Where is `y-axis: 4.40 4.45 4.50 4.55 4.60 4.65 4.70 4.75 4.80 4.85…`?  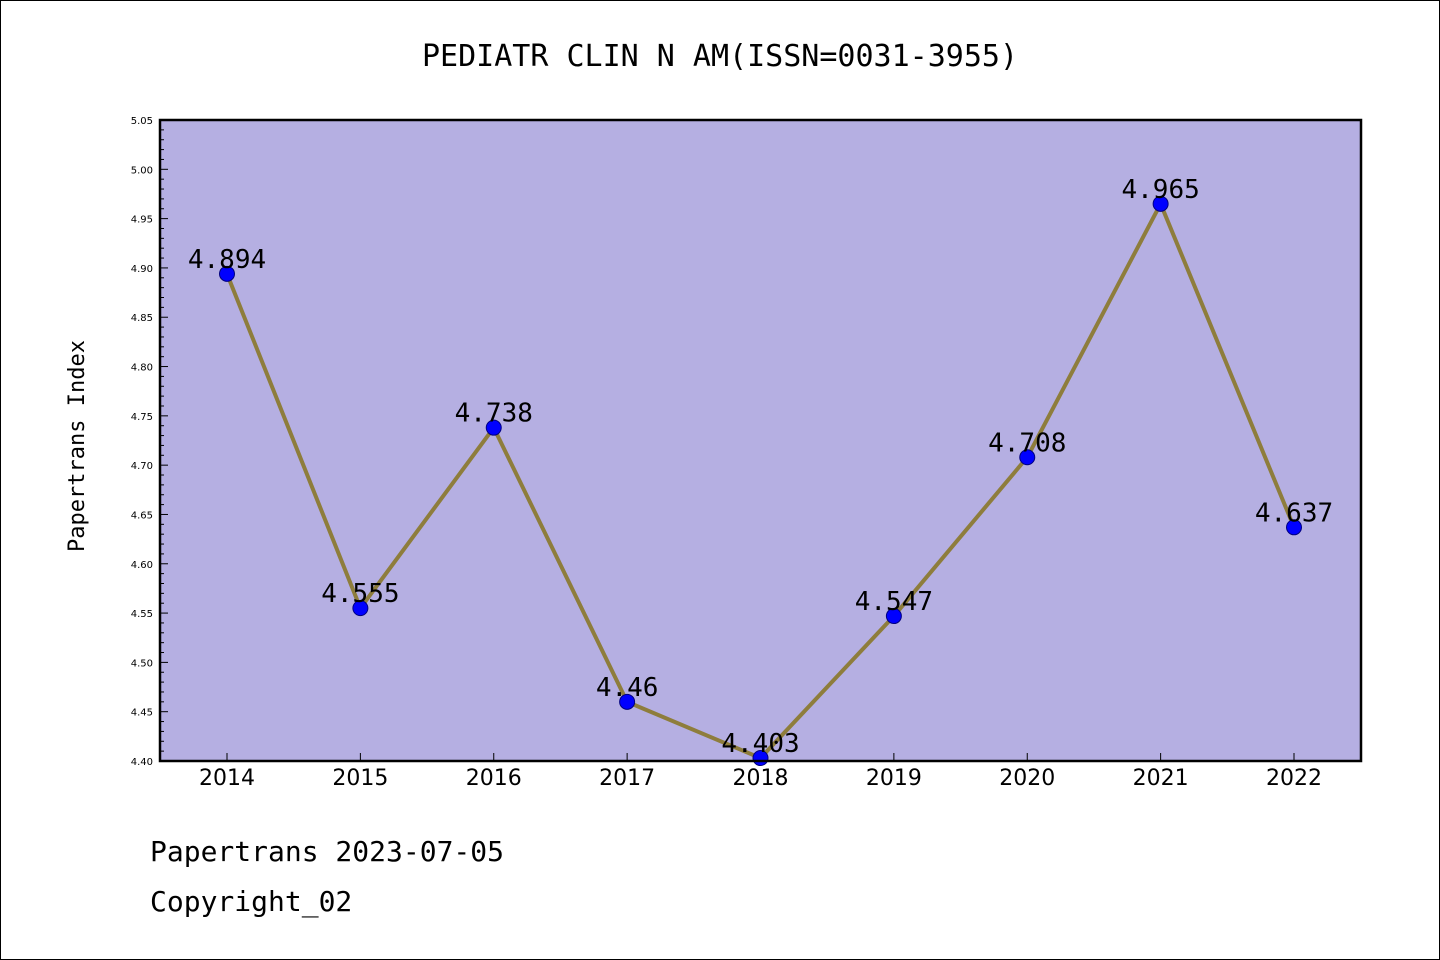
y-axis: 4.40 4.45 4.50 4.55 4.60 4.65 4.70 4.75 4.80 4.85… is located at coordinates (149, 442).